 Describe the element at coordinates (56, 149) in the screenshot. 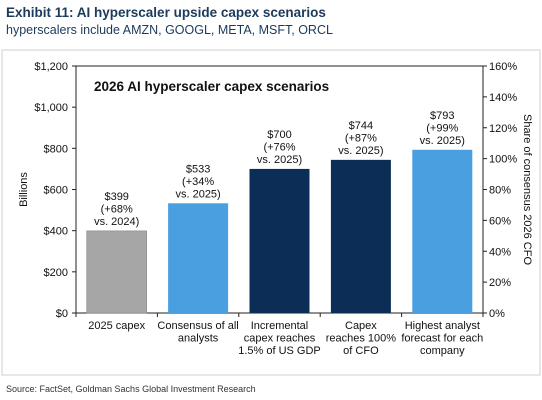

I see `y-tick-label: $800` at that location.